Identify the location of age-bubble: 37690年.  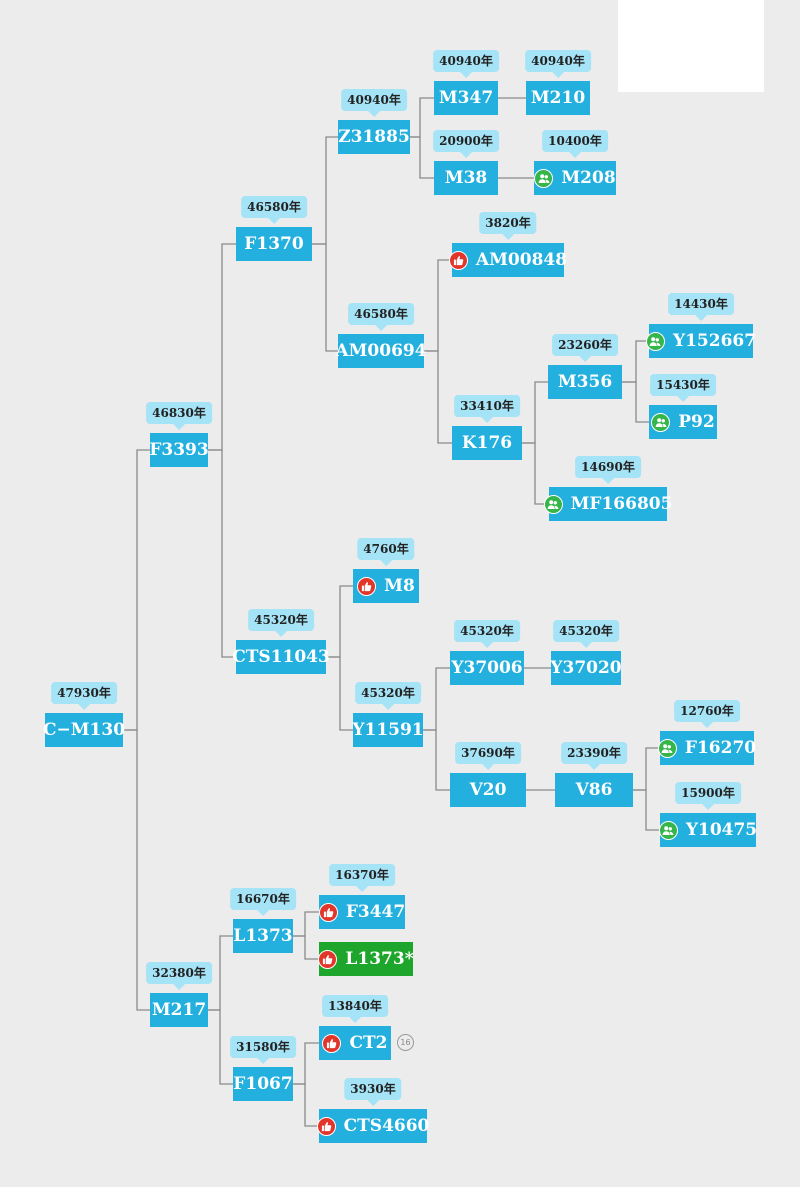
(488, 756).